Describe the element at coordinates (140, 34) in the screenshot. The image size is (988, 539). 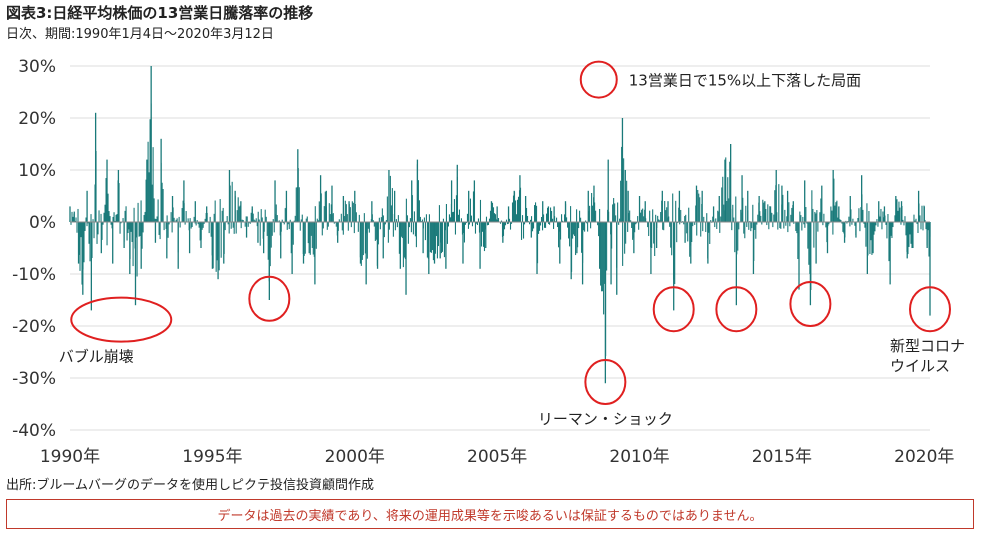
I see `chart-subtitle: 日次、期間:1990年1月4日～2020年3月12日` at that location.